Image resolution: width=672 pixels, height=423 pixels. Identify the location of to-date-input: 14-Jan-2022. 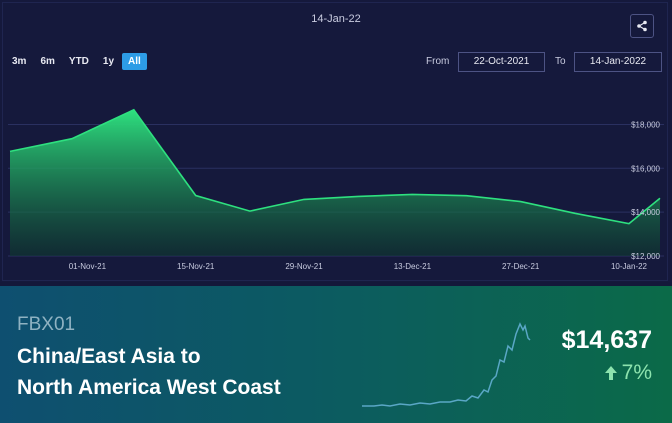
(618, 62).